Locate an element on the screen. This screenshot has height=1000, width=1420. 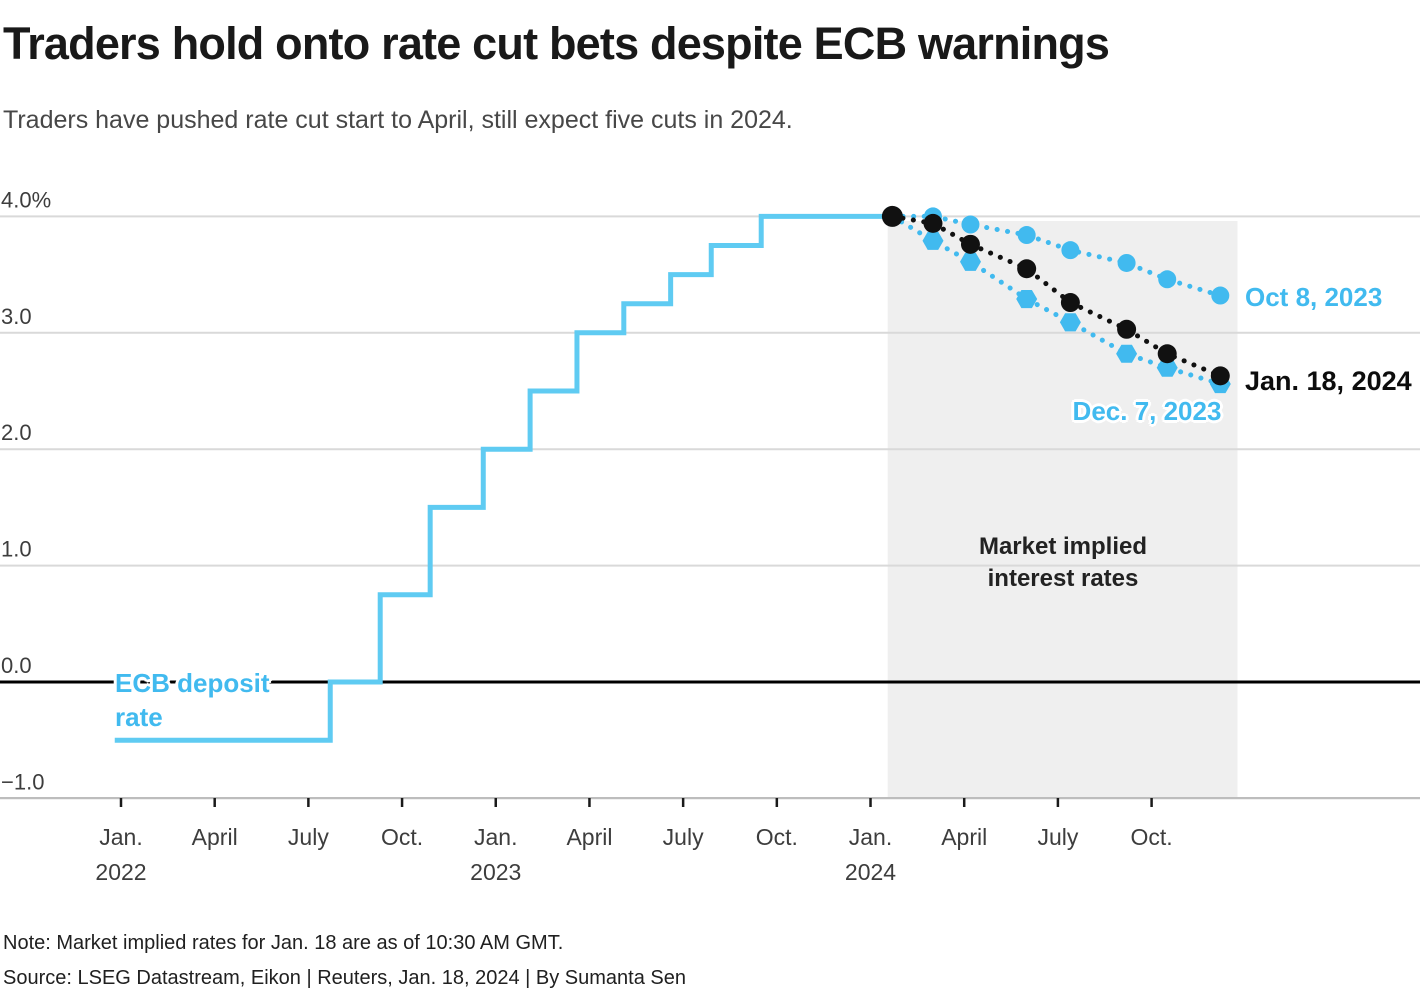
y-tick-label: 0.0 is located at coordinates (16, 665).